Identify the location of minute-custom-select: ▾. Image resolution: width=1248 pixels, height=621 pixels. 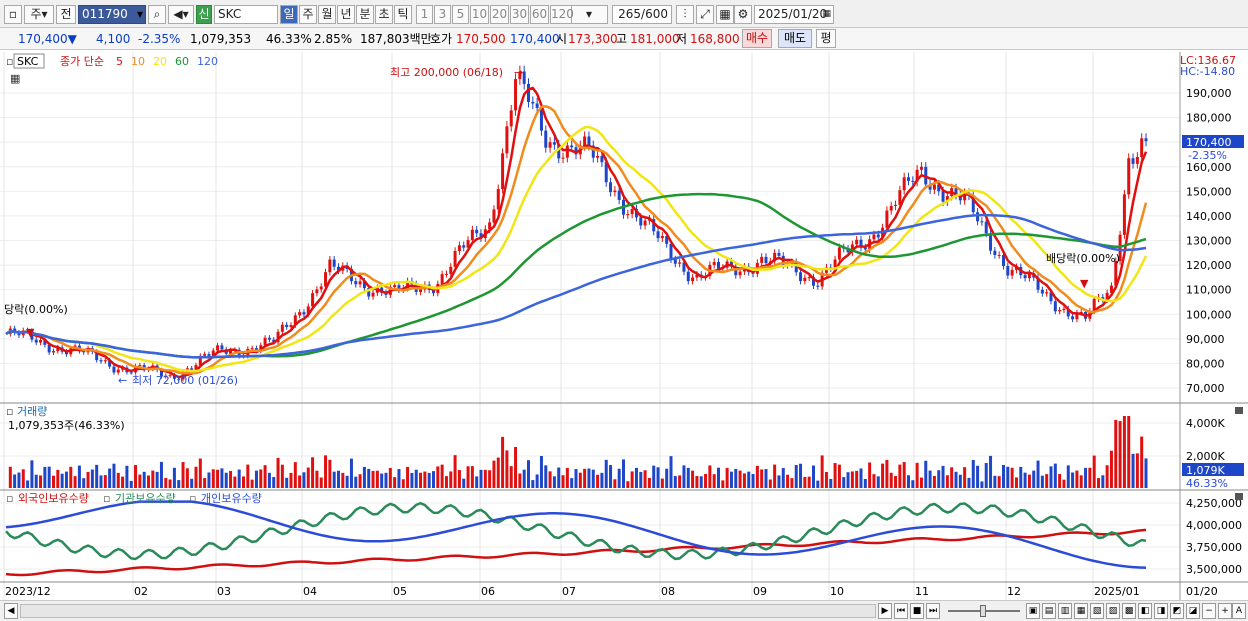
(589, 14).